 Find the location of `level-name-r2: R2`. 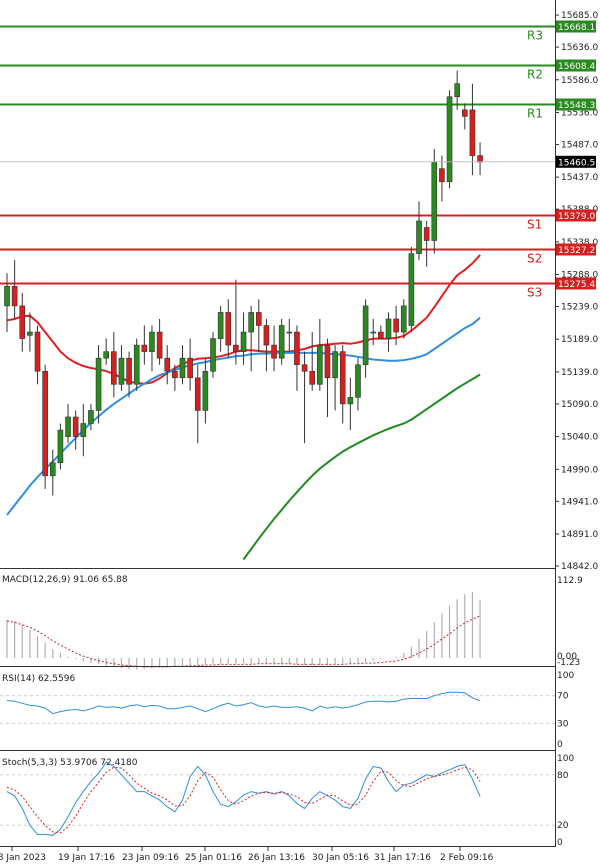

level-name-r2: R2 is located at coordinates (535, 75).